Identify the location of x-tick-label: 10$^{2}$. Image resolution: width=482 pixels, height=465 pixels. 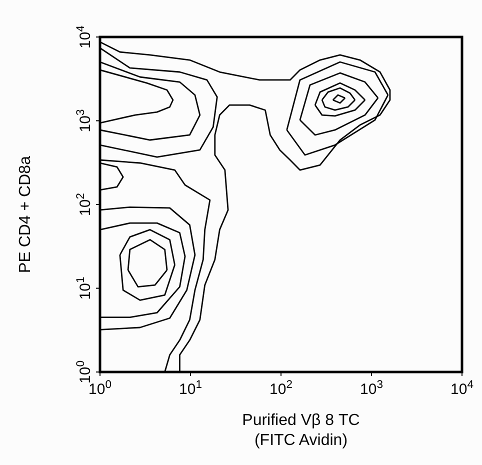
(281, 388).